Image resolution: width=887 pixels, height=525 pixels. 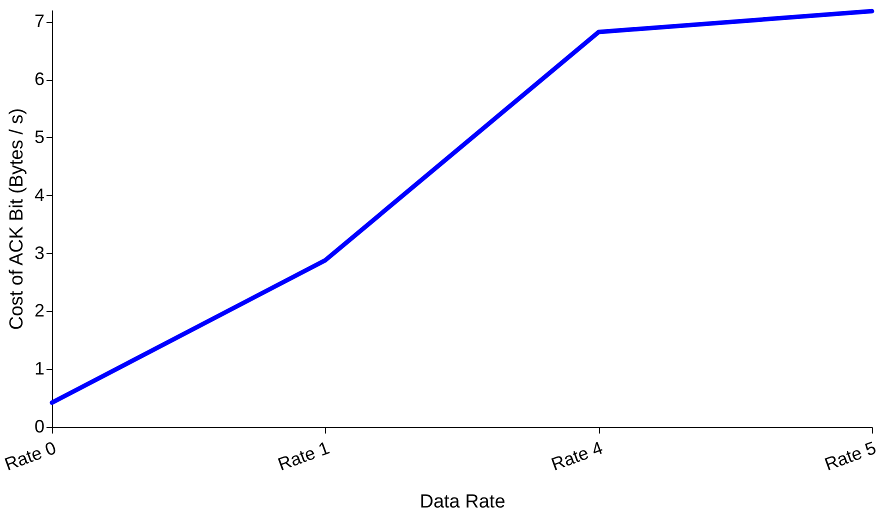 I want to click on x-tick-label: Rate 5, so click(x=850, y=456).